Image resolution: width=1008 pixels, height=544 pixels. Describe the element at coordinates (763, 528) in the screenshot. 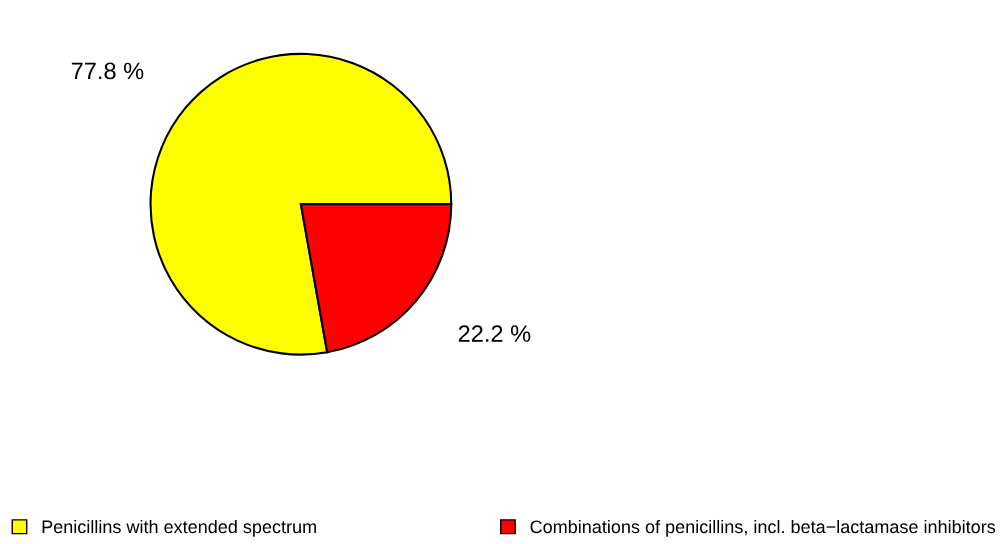

I see `legend-label: Combinations of penicillins, incl. beta−lactamase inhibitors` at that location.